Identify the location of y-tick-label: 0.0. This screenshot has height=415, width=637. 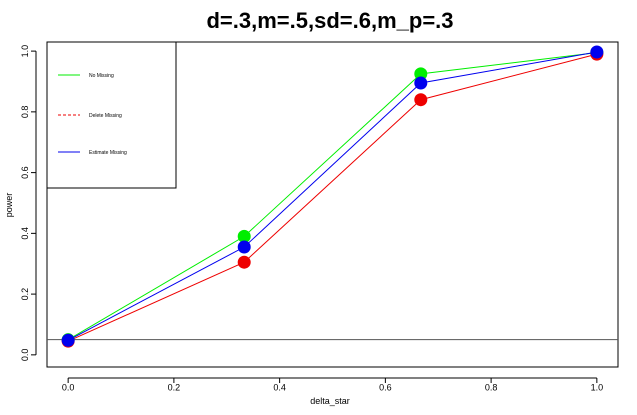
(25, 355).